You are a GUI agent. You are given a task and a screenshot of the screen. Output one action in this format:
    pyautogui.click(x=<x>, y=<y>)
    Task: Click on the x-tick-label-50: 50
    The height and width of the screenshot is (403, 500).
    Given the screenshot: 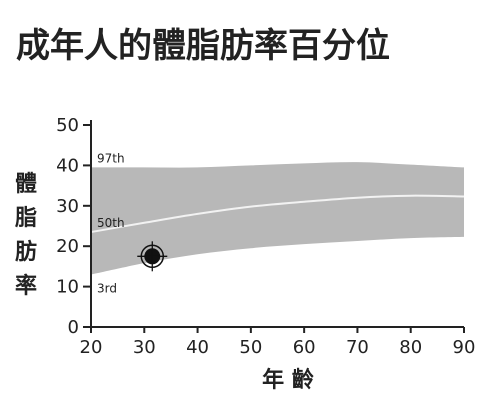 What is the action you would take?
    pyautogui.click(x=250, y=347)
    